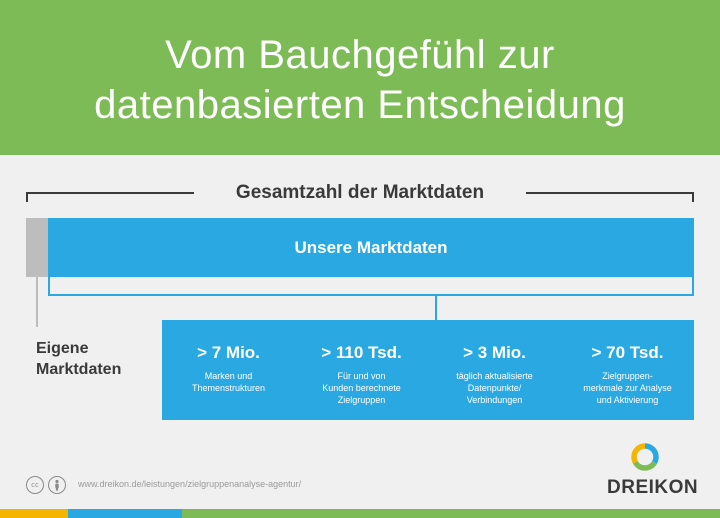 Image resolution: width=720 pixels, height=518 pixels. I want to click on stat-desc-line: Zielgruppen, so click(361, 400).